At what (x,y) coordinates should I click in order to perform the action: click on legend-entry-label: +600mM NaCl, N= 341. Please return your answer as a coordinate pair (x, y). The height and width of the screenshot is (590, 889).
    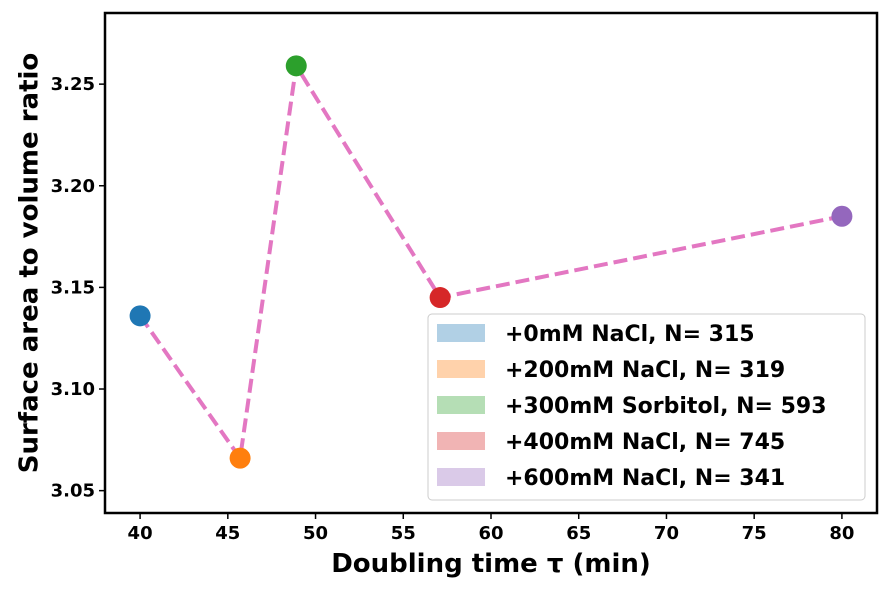
    Looking at the image, I should click on (645, 478).